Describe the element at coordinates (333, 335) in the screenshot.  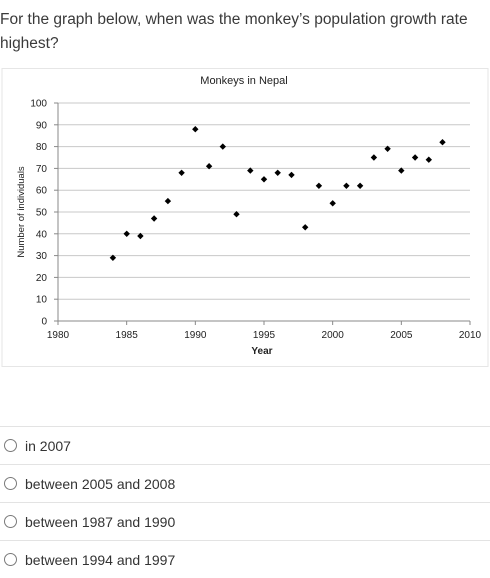
I see `x-tick-label: 2000` at that location.